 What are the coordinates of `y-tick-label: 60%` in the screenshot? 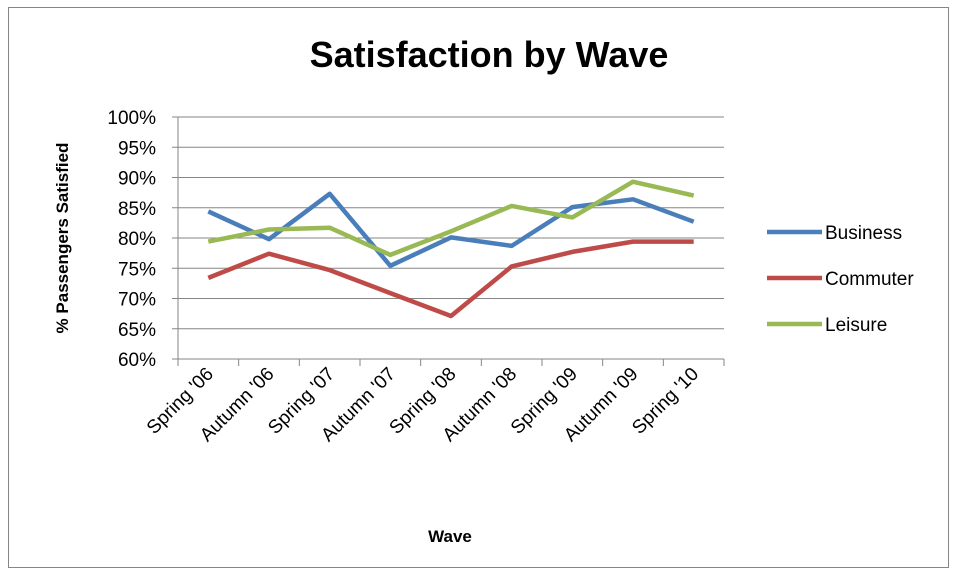 It's located at (137, 360).